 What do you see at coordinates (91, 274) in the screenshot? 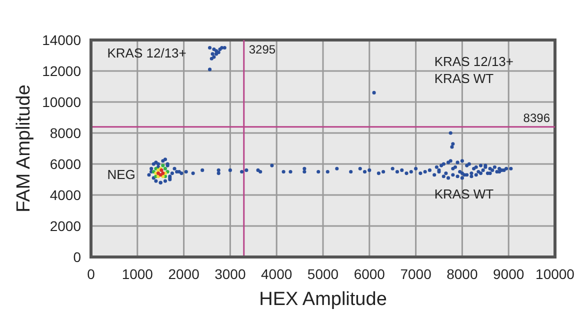
I see `x-tick-label: 0` at bounding box center [91, 274].